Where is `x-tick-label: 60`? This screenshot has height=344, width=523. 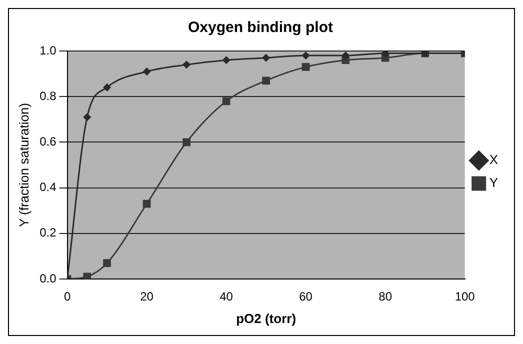
x-tick-label: 60 is located at coordinates (306, 297).